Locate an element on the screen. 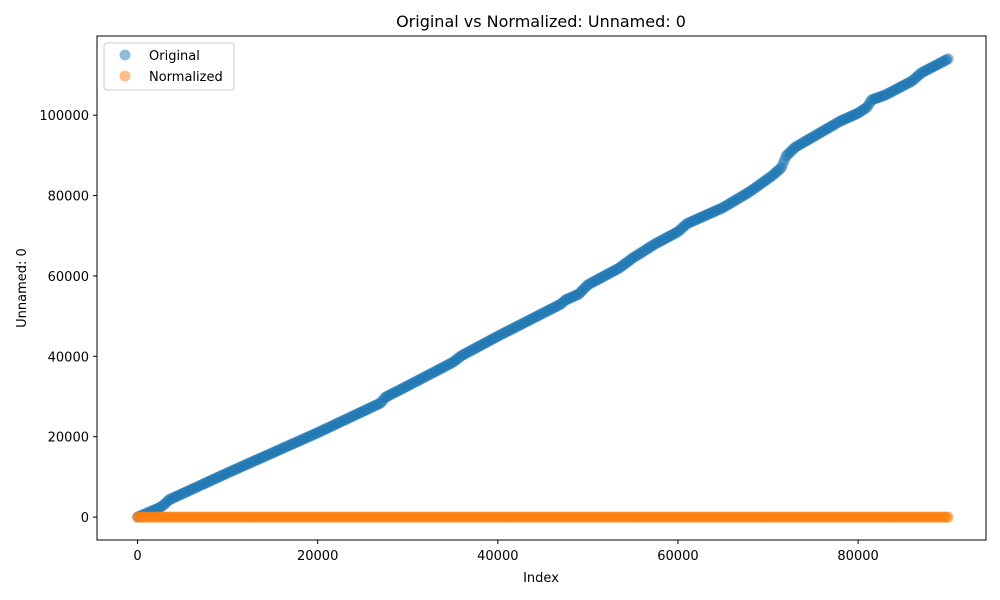 The height and width of the screenshot is (600, 1000). x-axis-label: Index is located at coordinates (541, 578).